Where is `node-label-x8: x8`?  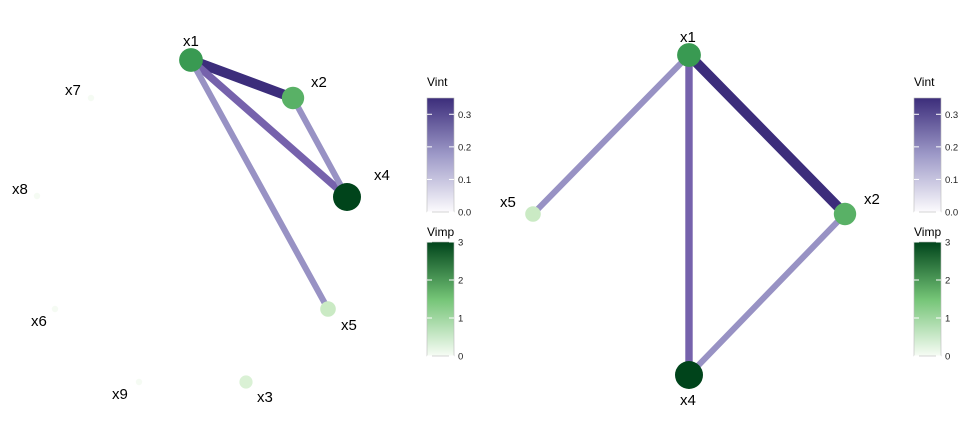 node-label-x8: x8 is located at coordinates (20, 189).